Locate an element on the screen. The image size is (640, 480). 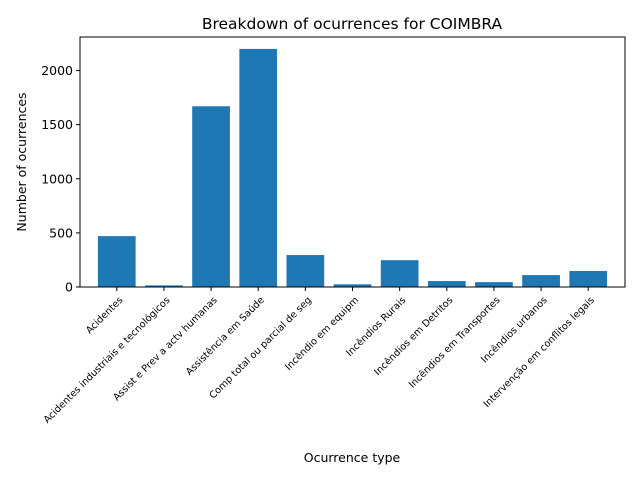
x-tick-label-2: Assist e Prev a actv humanas is located at coordinates (165, 349).